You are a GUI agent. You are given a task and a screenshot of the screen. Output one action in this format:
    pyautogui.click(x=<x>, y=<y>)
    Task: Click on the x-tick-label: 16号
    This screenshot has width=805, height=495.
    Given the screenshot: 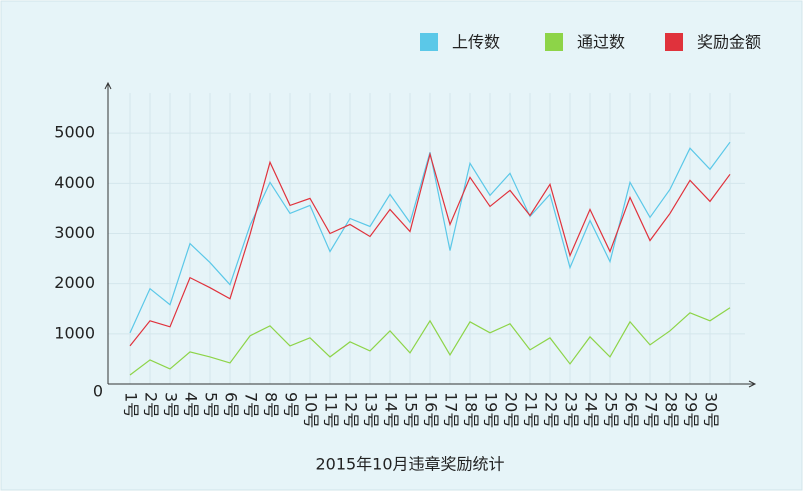 What is the action you would take?
    pyautogui.click(x=431, y=410)
    